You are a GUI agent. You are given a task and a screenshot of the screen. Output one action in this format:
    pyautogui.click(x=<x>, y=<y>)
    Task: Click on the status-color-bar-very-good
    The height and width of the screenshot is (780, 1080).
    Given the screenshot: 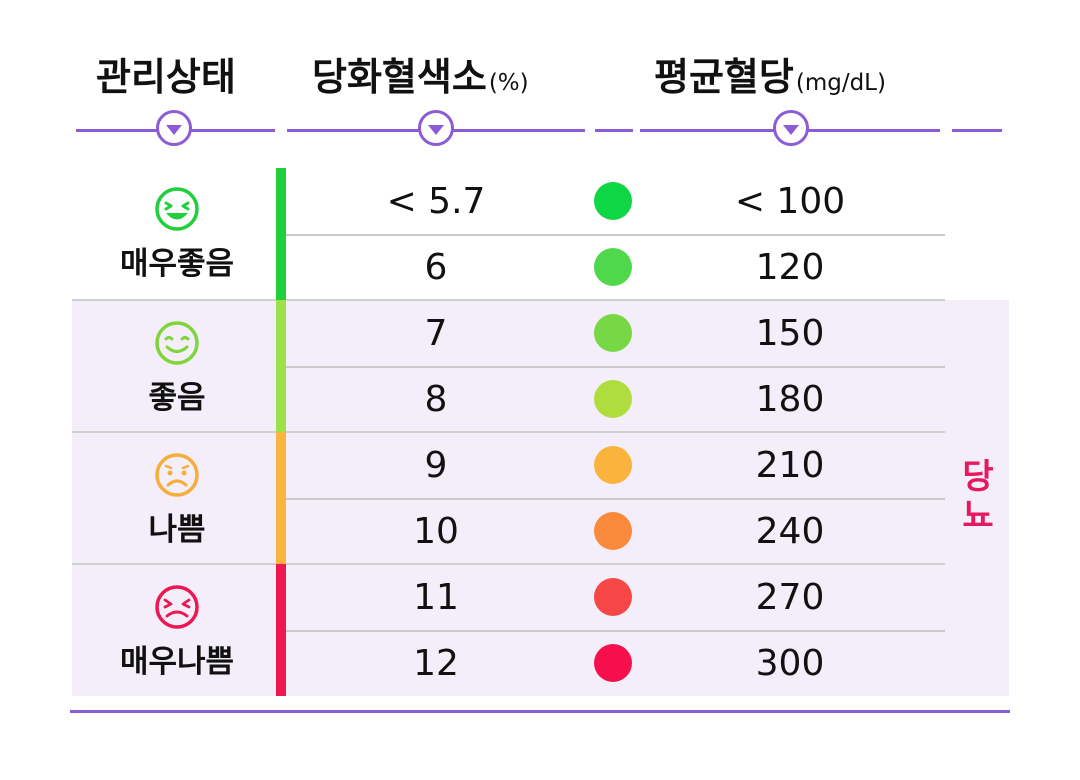 What is the action you would take?
    pyautogui.click(x=281, y=234)
    